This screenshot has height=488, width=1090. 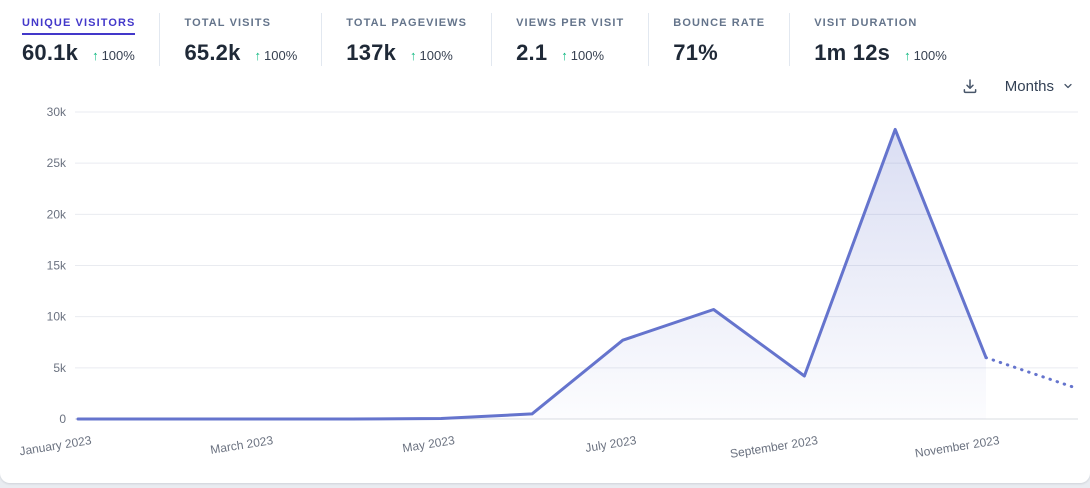 What do you see at coordinates (774, 447) in the screenshot?
I see `x-axis-label: September 2023` at bounding box center [774, 447].